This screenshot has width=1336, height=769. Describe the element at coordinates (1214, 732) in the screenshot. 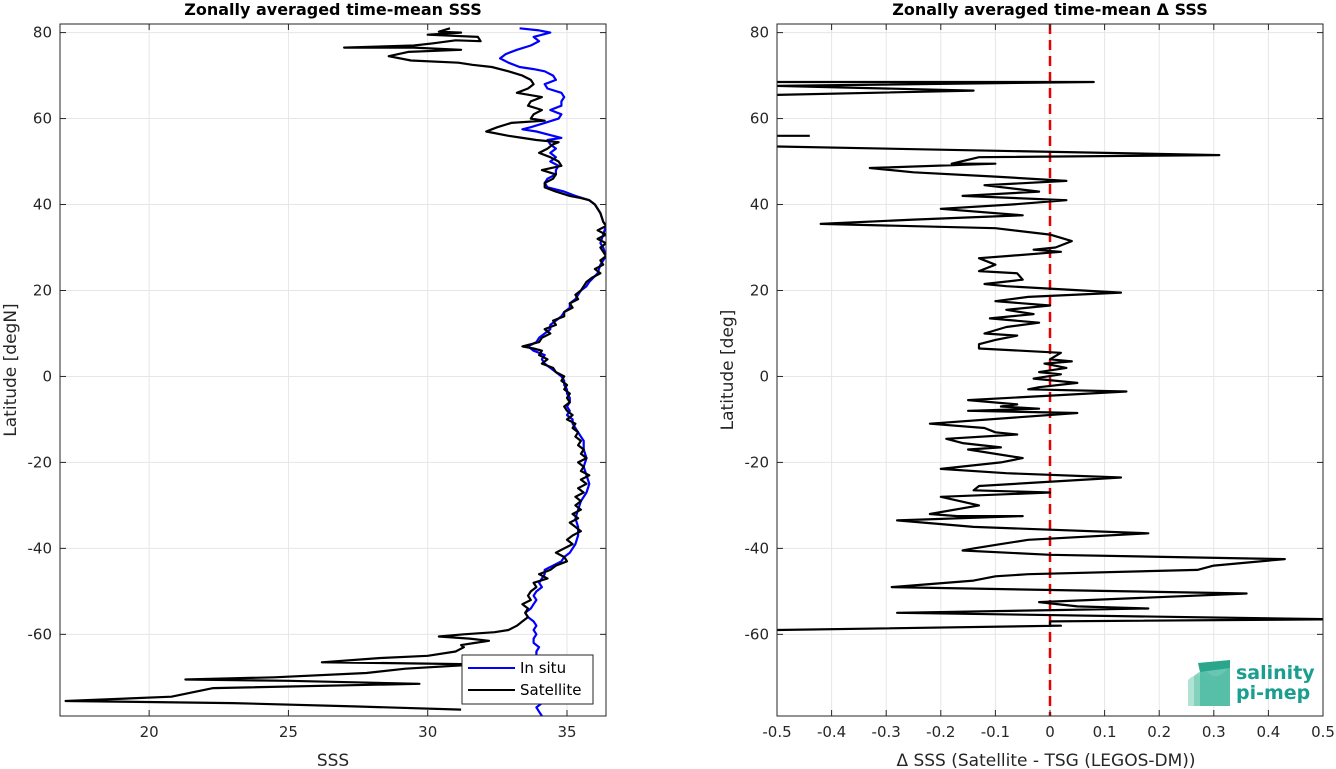

I see `delta-x-tick-label: 0.3` at that location.